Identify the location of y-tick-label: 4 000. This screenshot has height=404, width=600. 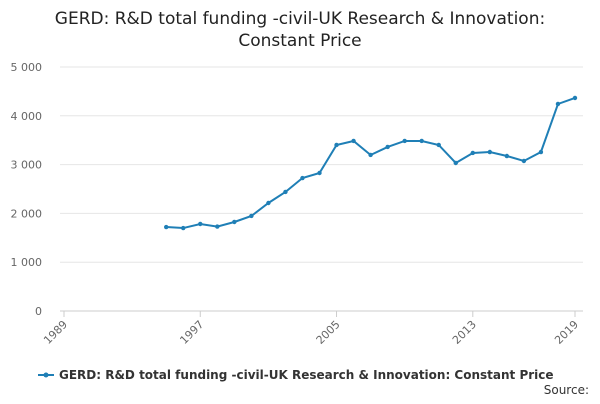
(27, 116).